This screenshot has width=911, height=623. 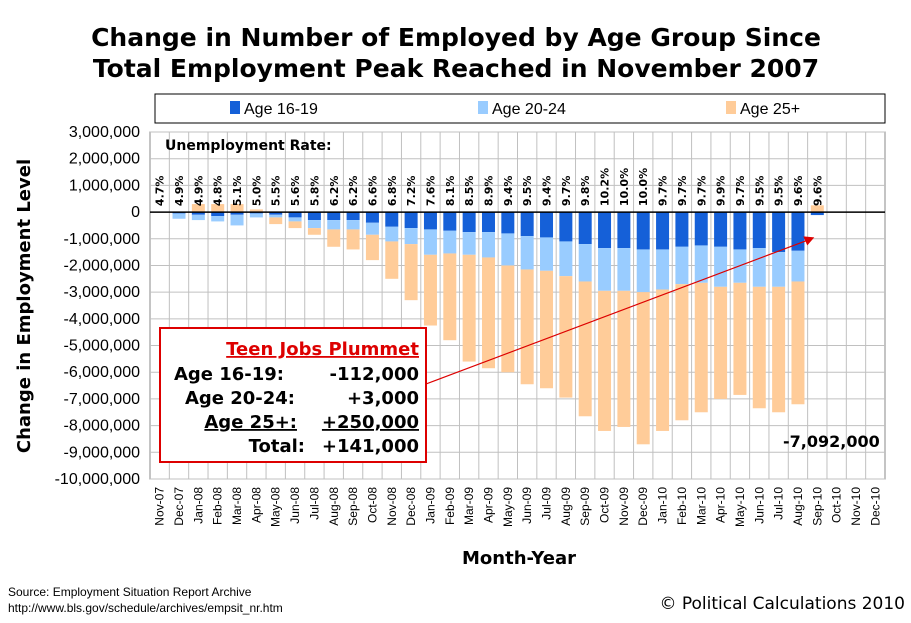 I want to click on unemployment-rate-value: 8.1%, so click(x=450, y=191).